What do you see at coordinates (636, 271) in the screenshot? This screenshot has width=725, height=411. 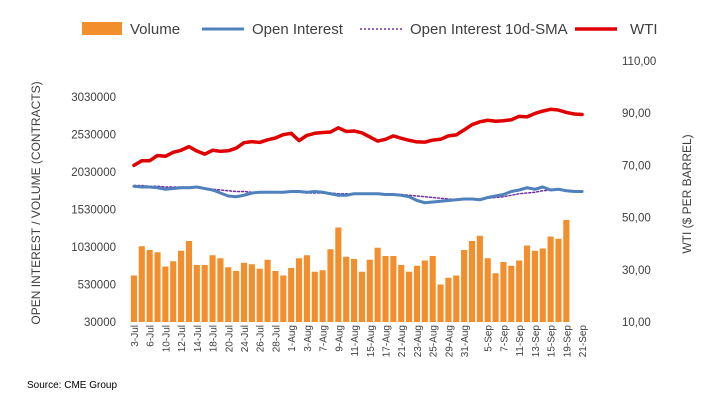 I see `right-tick-label: 30,00` at bounding box center [636, 271].